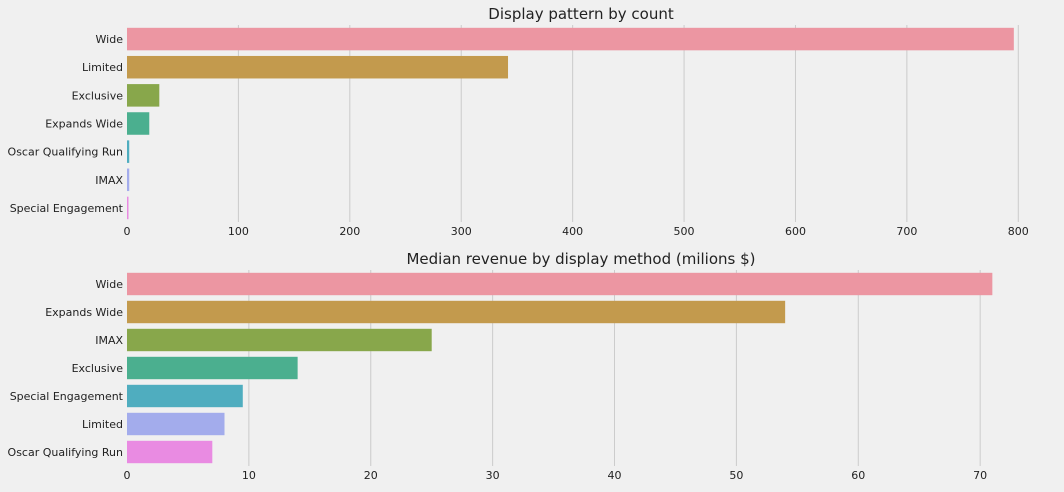  Describe the element at coordinates (736, 475) in the screenshot. I see `x-tick-label: 50` at that location.